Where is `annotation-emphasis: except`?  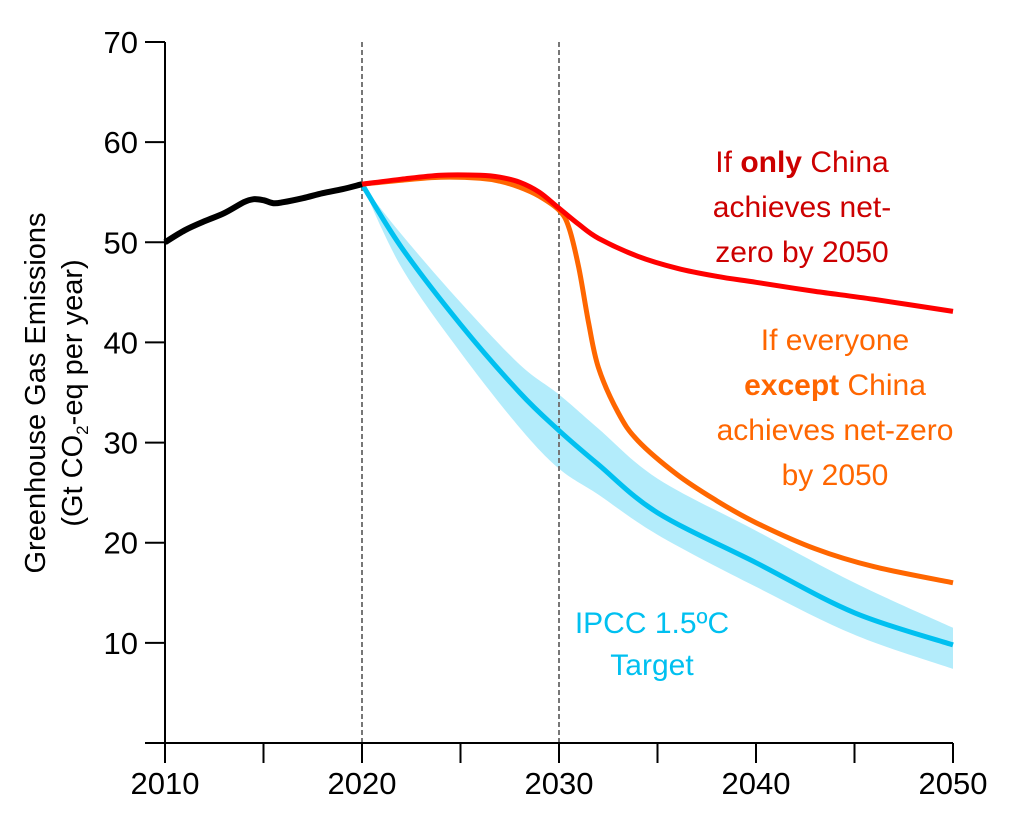
annotation-emphasis: except is located at coordinates (791, 385).